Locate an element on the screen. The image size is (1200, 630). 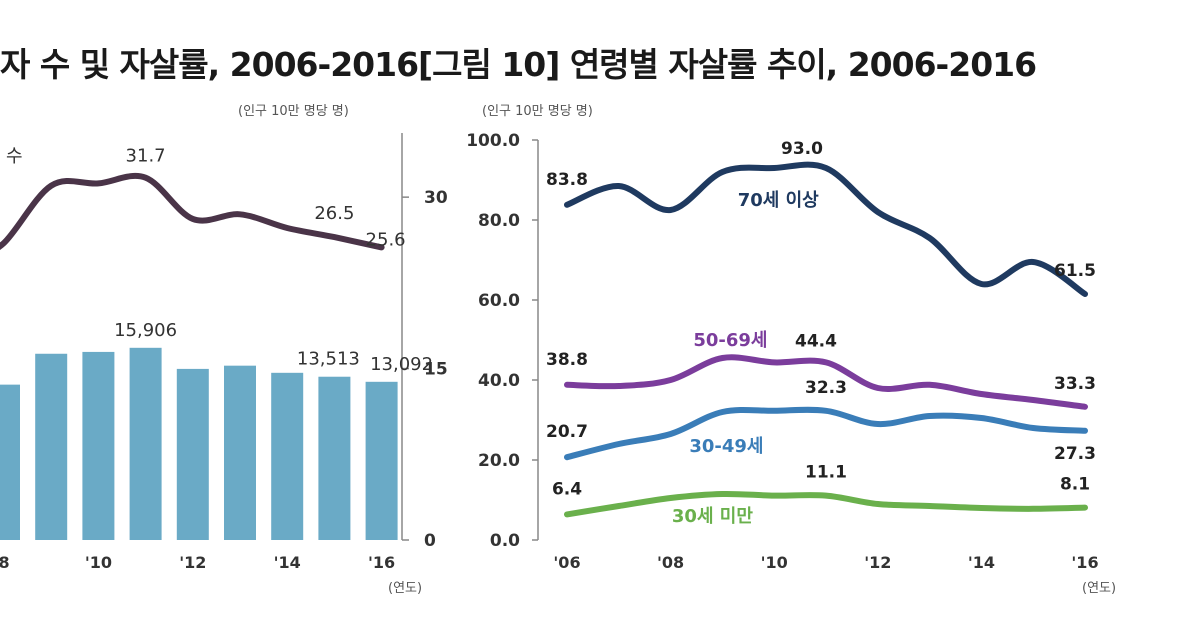
left-right-tick-label-1: 15 is located at coordinates (436, 370).